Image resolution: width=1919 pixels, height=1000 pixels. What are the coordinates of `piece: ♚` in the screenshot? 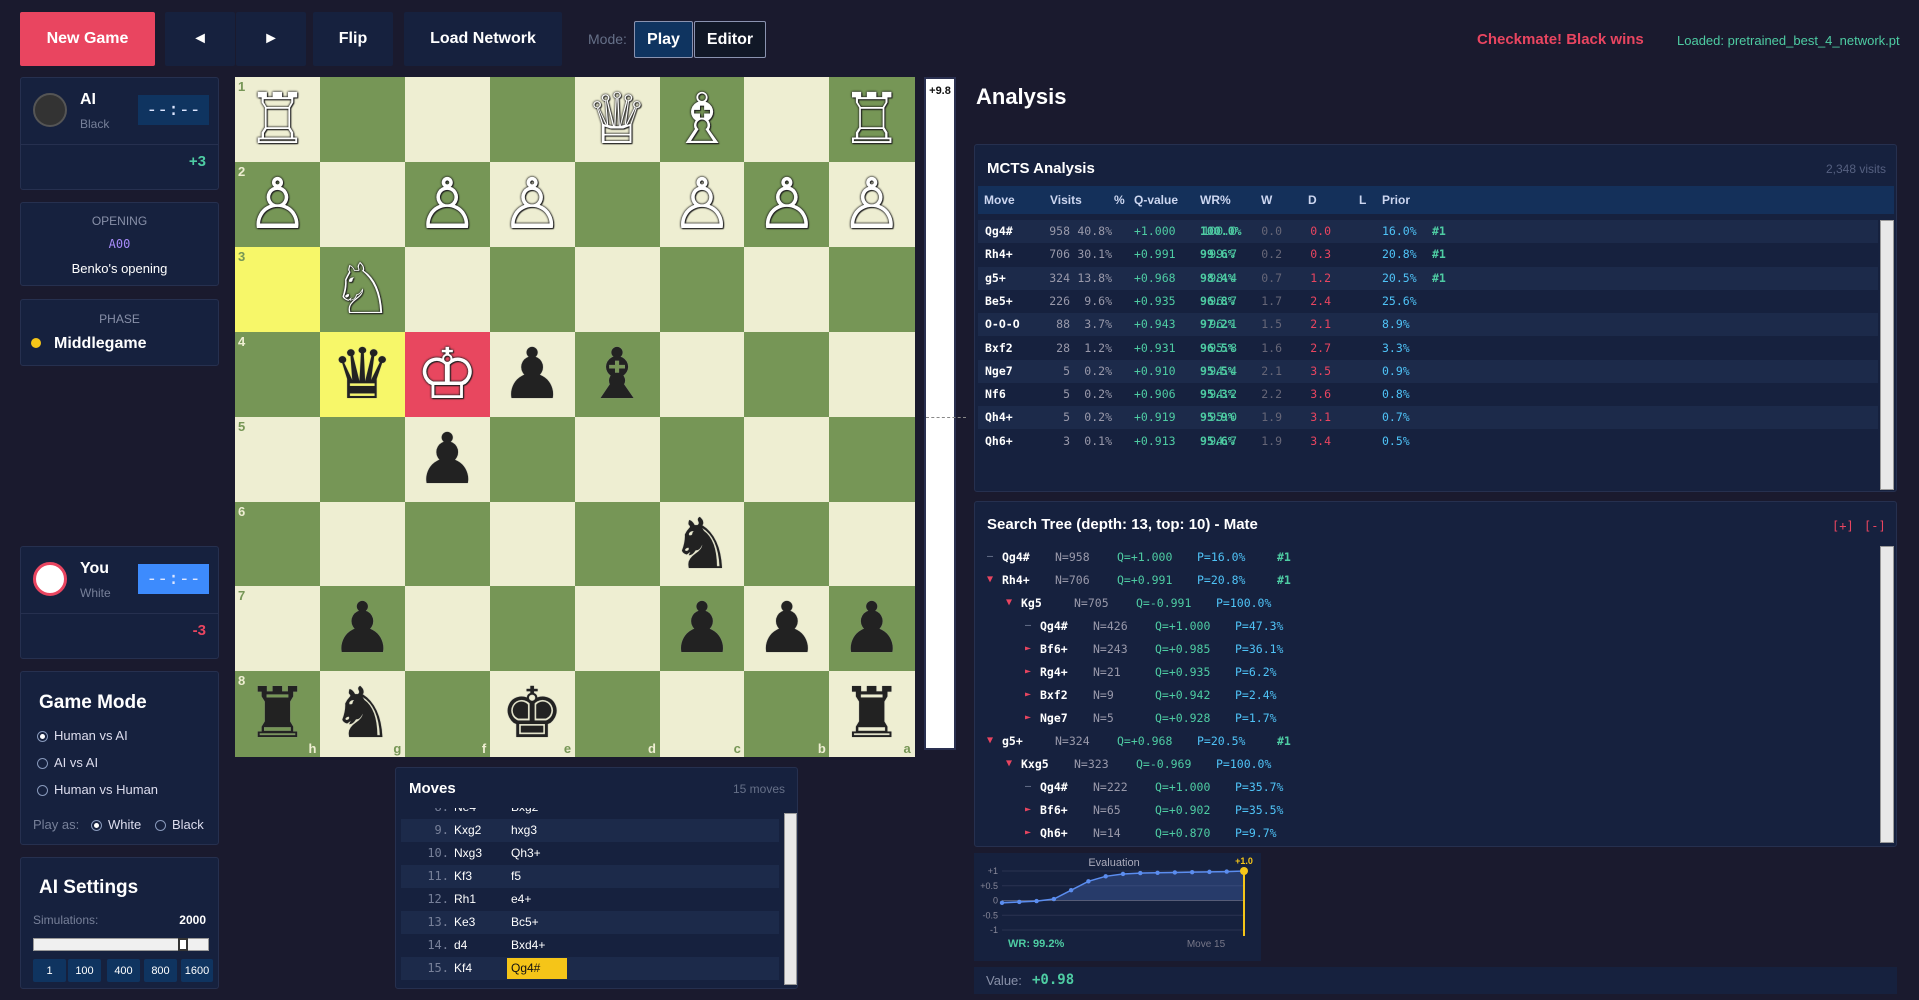 It's located at (532, 713).